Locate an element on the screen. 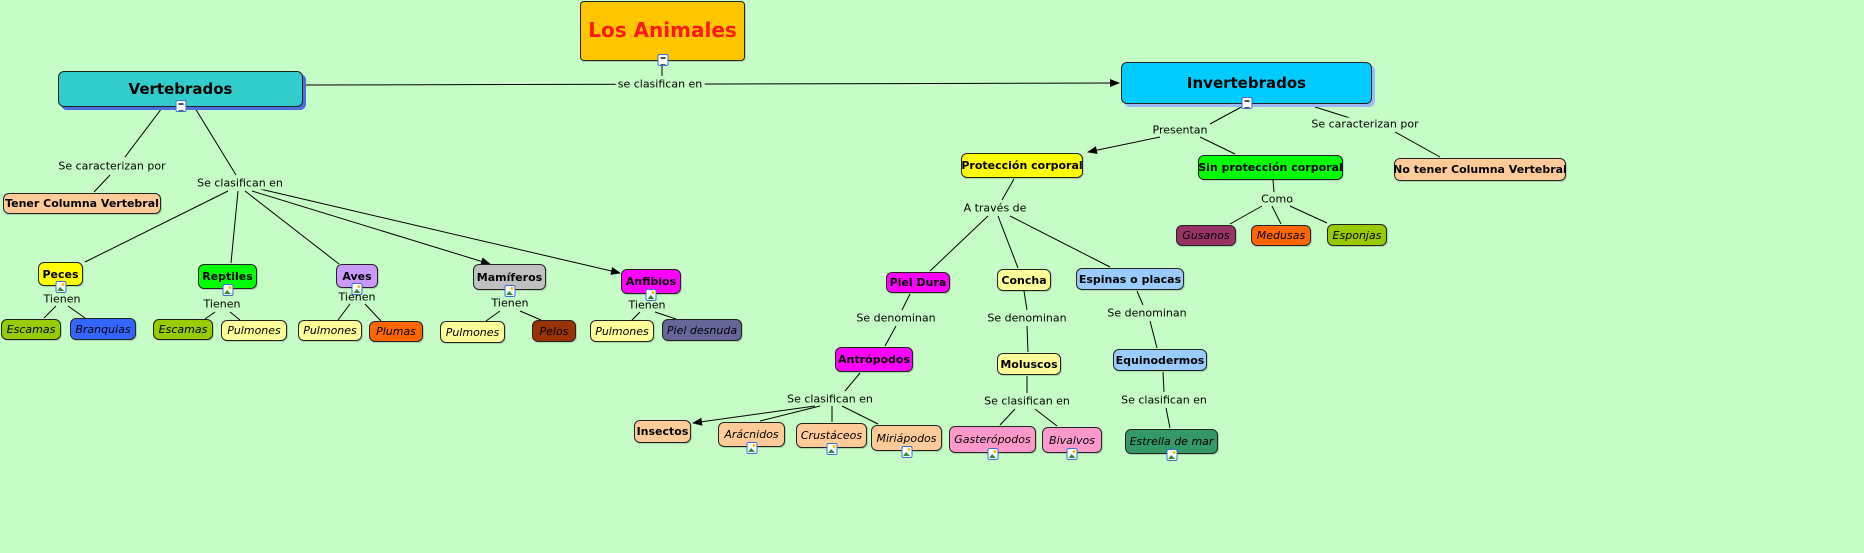 The height and width of the screenshot is (553, 1864). concept-reptiles: Reptiles is located at coordinates (227, 276).